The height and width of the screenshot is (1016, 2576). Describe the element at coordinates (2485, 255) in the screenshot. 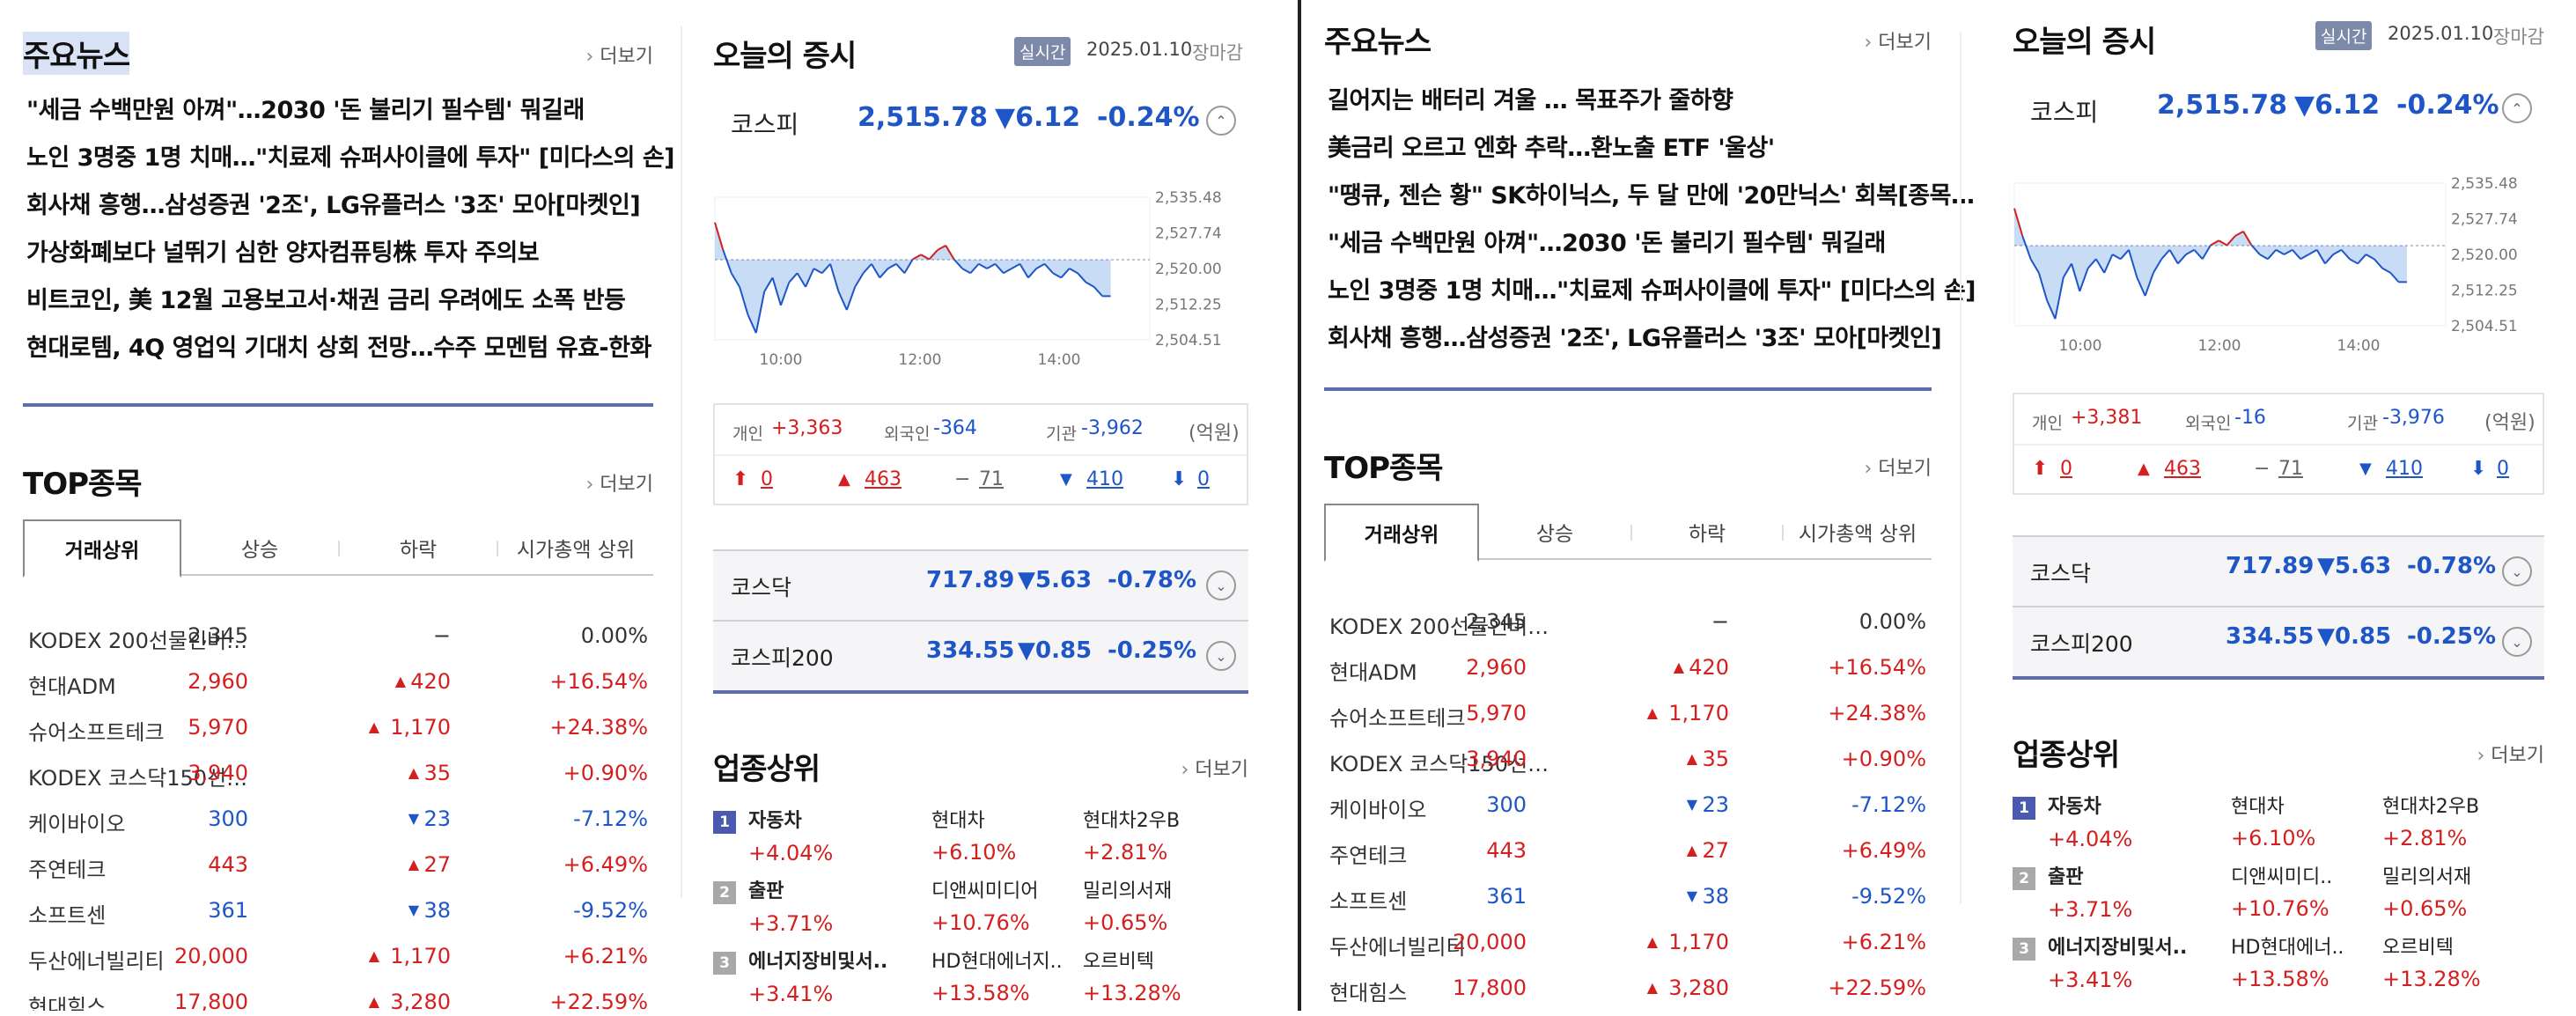

I see `y-tick-label: 2,520.00` at that location.